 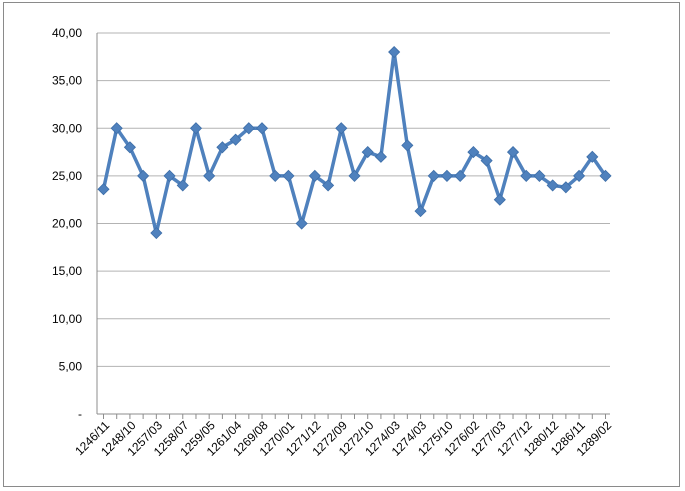 I want to click on y-tick-label: 25,00, so click(x=67, y=176).